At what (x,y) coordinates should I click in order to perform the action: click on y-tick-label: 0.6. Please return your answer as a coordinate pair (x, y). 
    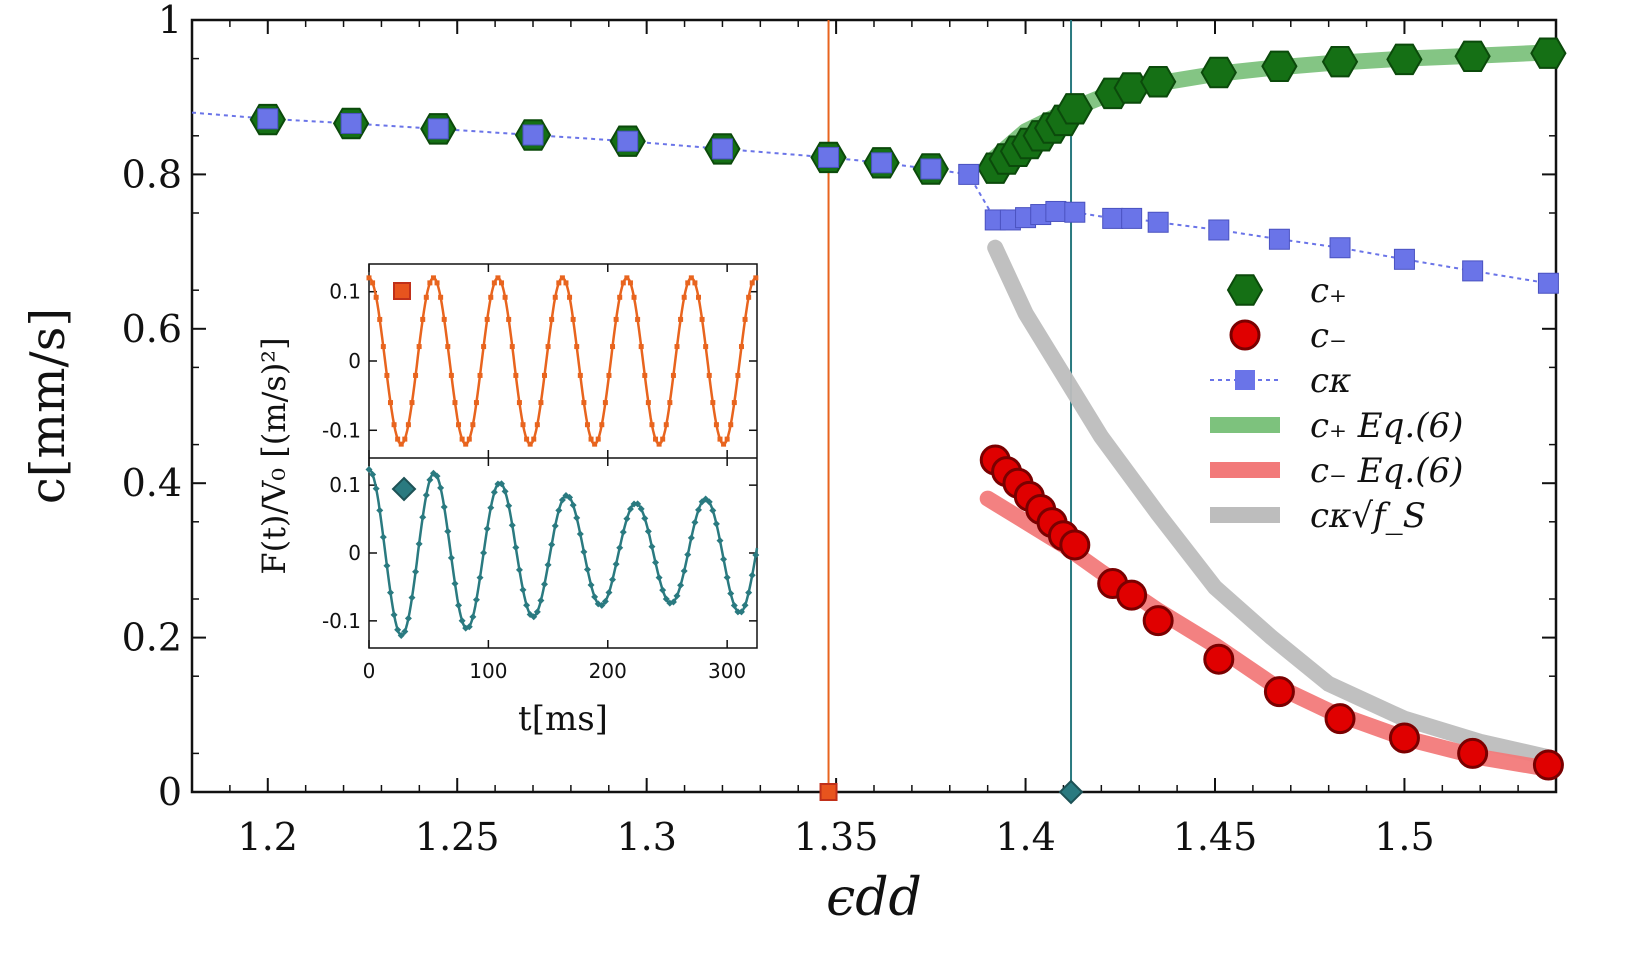
    Looking at the image, I should click on (152, 329).